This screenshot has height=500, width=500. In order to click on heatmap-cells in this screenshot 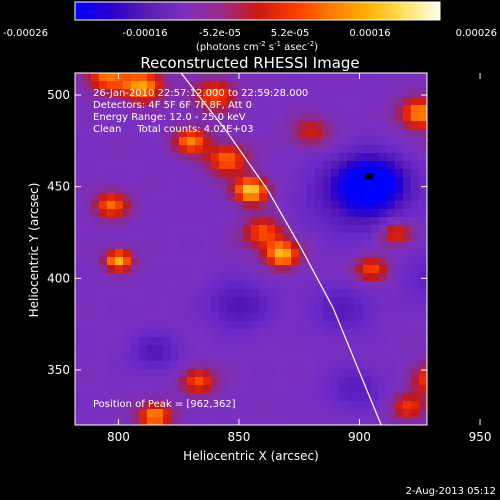, I will do `click(369, 176)`.